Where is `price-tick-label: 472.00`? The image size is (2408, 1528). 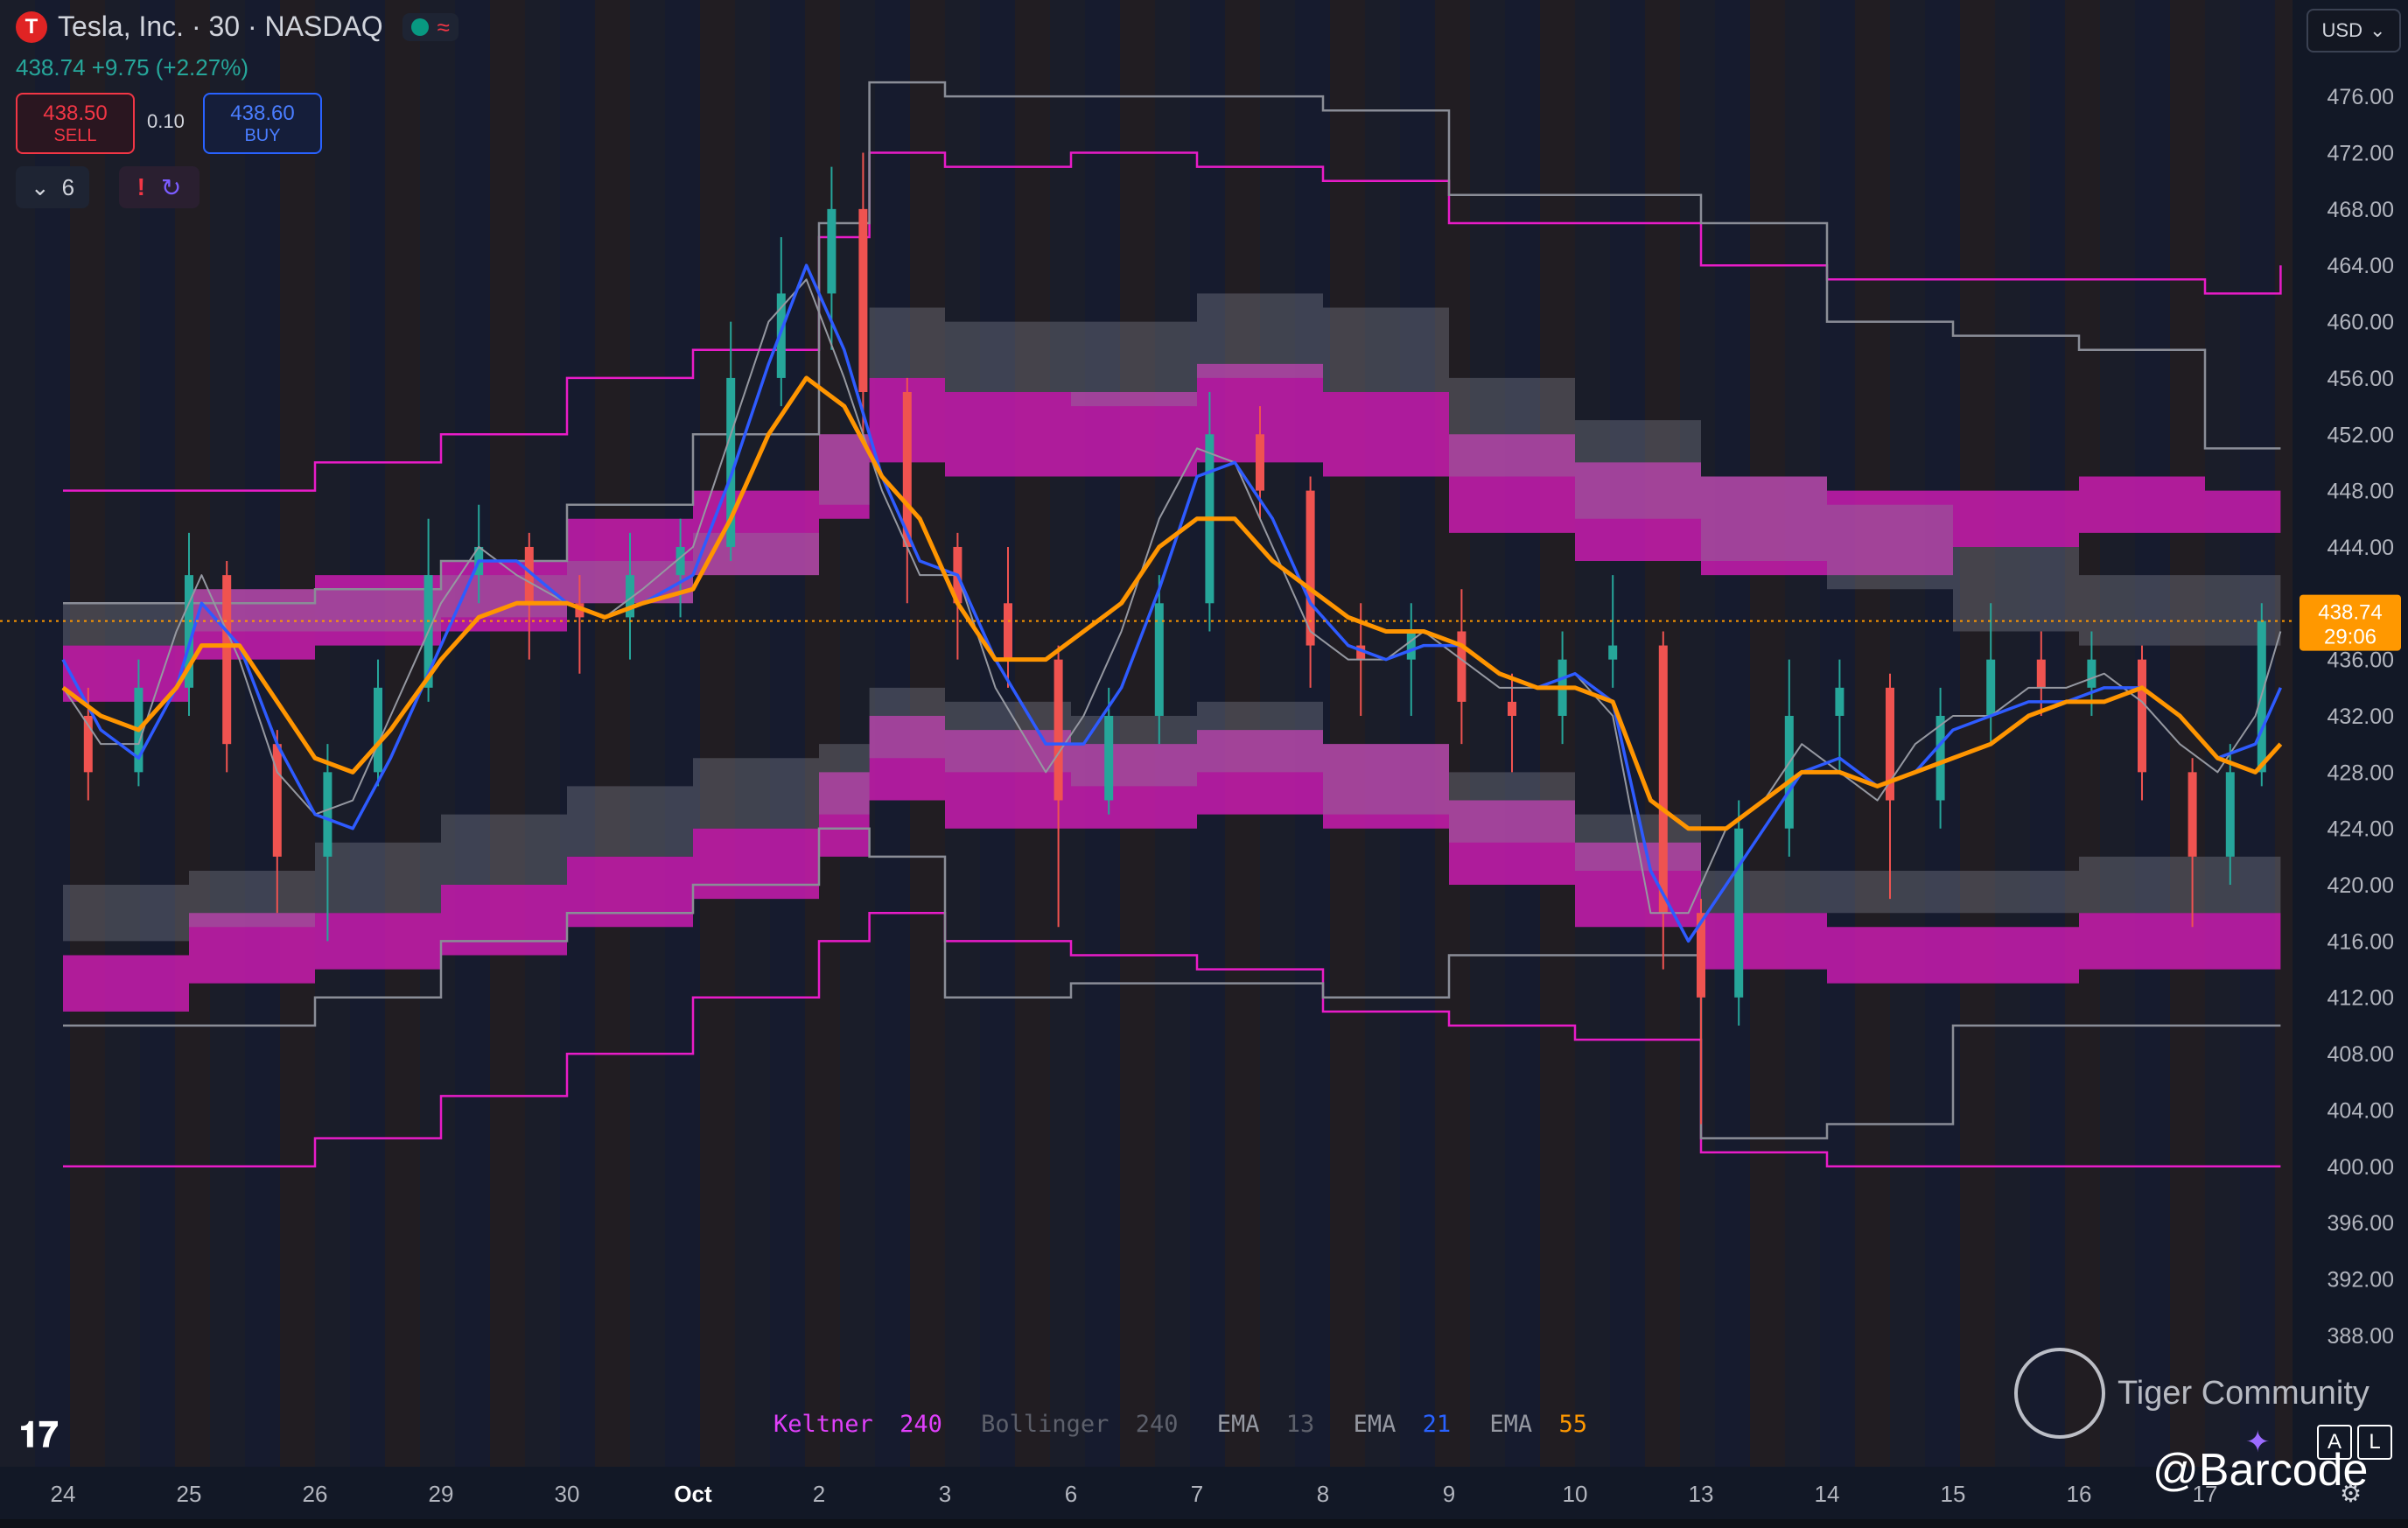
price-tick-label: 472.00 is located at coordinates (2361, 154).